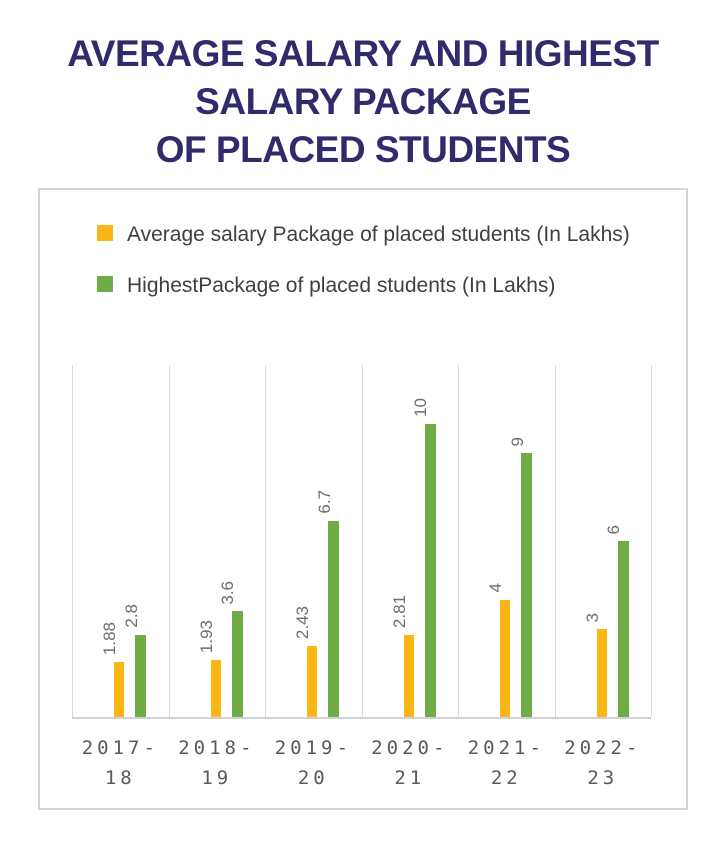  What do you see at coordinates (206, 637) in the screenshot?
I see `bar-value-label: 1.93` at bounding box center [206, 637].